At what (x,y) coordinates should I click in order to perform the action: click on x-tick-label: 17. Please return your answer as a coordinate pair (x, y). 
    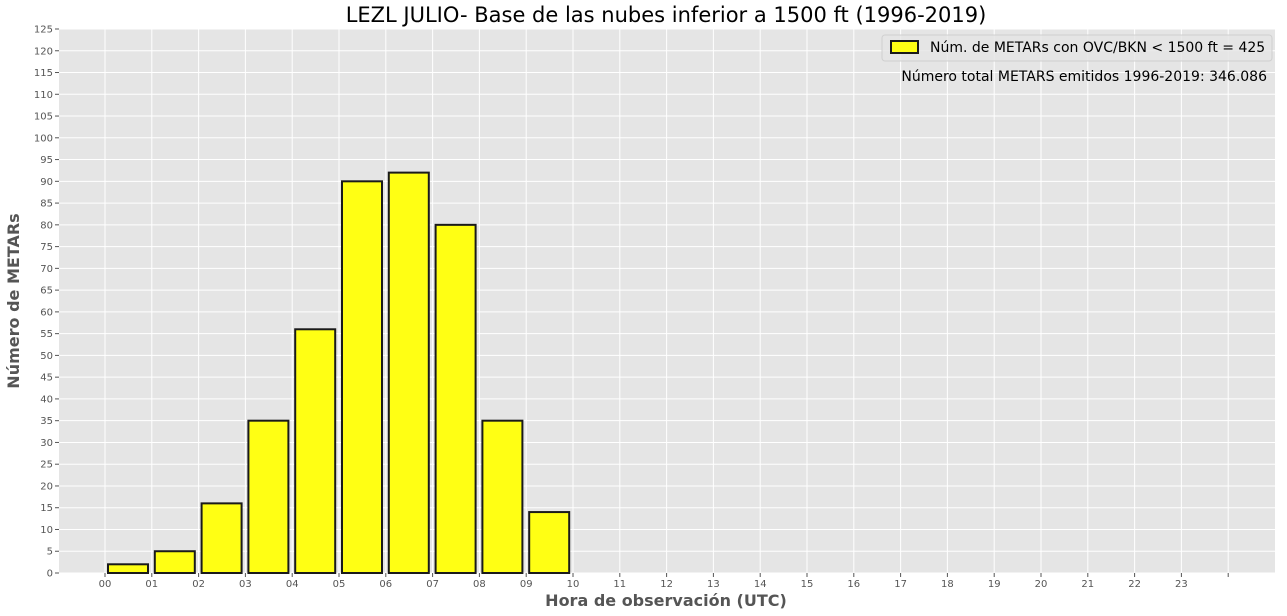
    Looking at the image, I should click on (900, 584).